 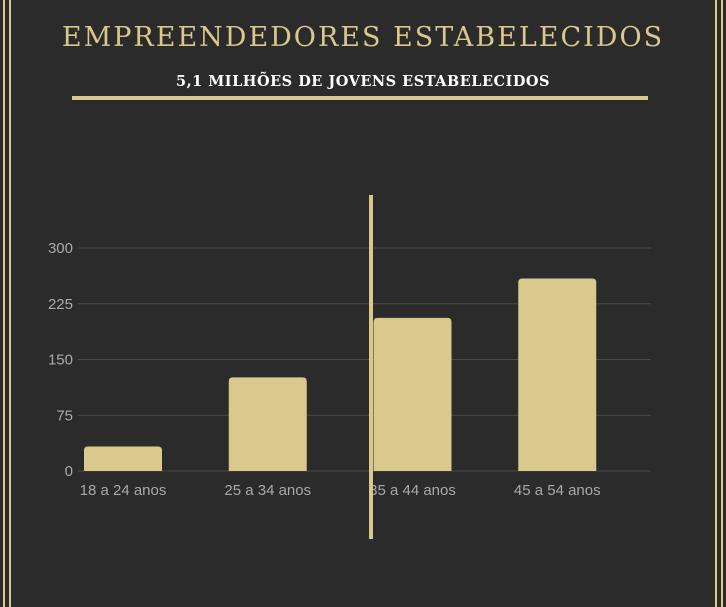 What do you see at coordinates (267, 490) in the screenshot?
I see `x-tick-label: 25 a 34 anos` at bounding box center [267, 490].